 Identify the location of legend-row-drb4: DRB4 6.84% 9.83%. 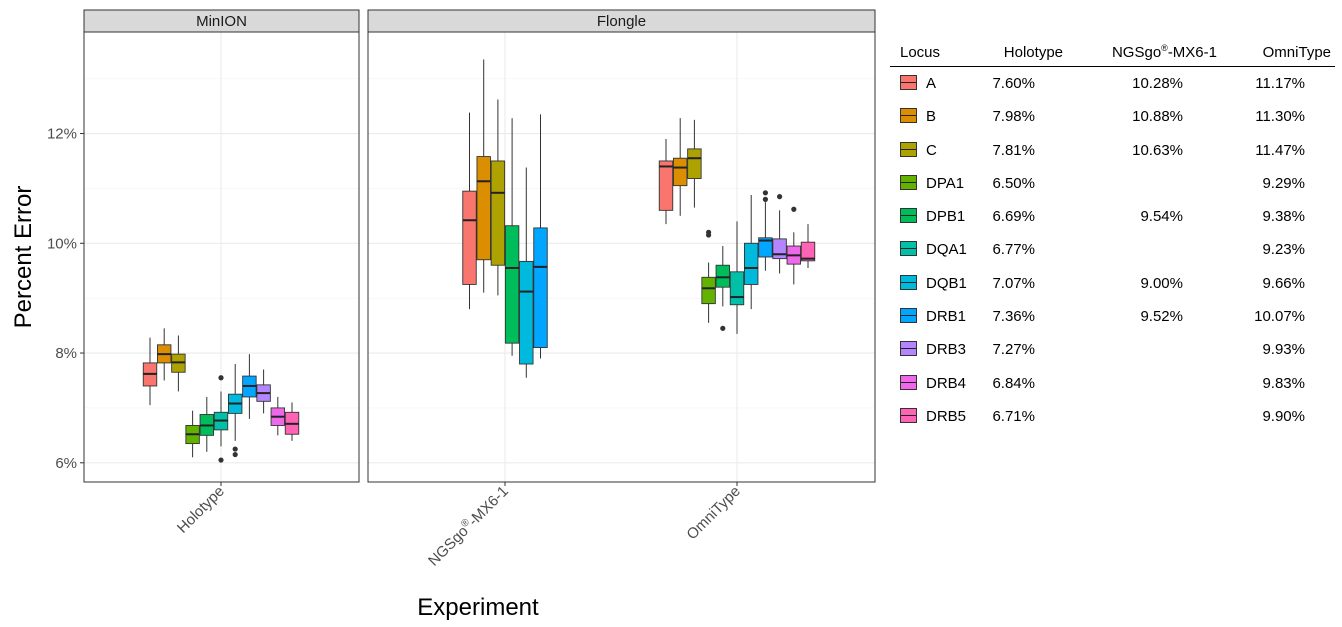
(1112, 383).